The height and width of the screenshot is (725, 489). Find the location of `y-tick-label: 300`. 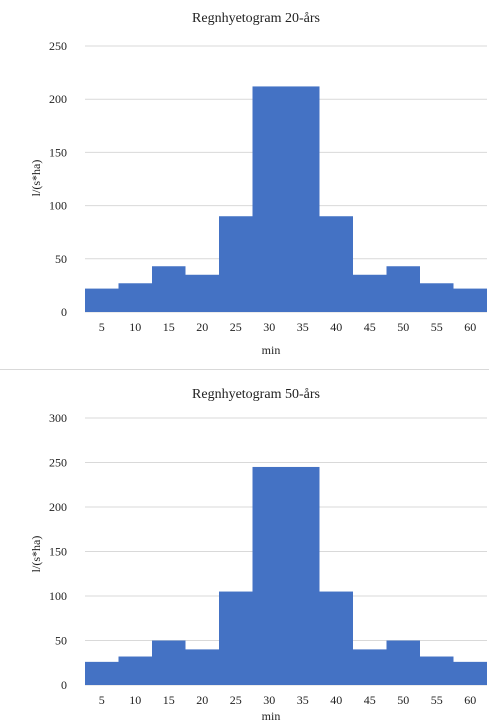

y-tick-label: 300 is located at coordinates (58, 418).